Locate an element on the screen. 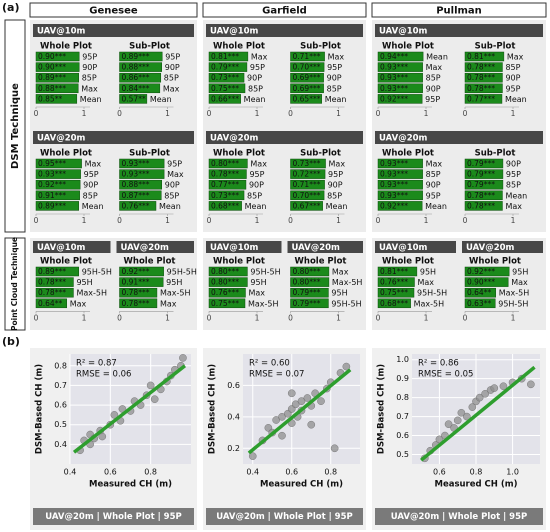 The image size is (550, 532). value-label: 0.92*** is located at coordinates (394, 205).